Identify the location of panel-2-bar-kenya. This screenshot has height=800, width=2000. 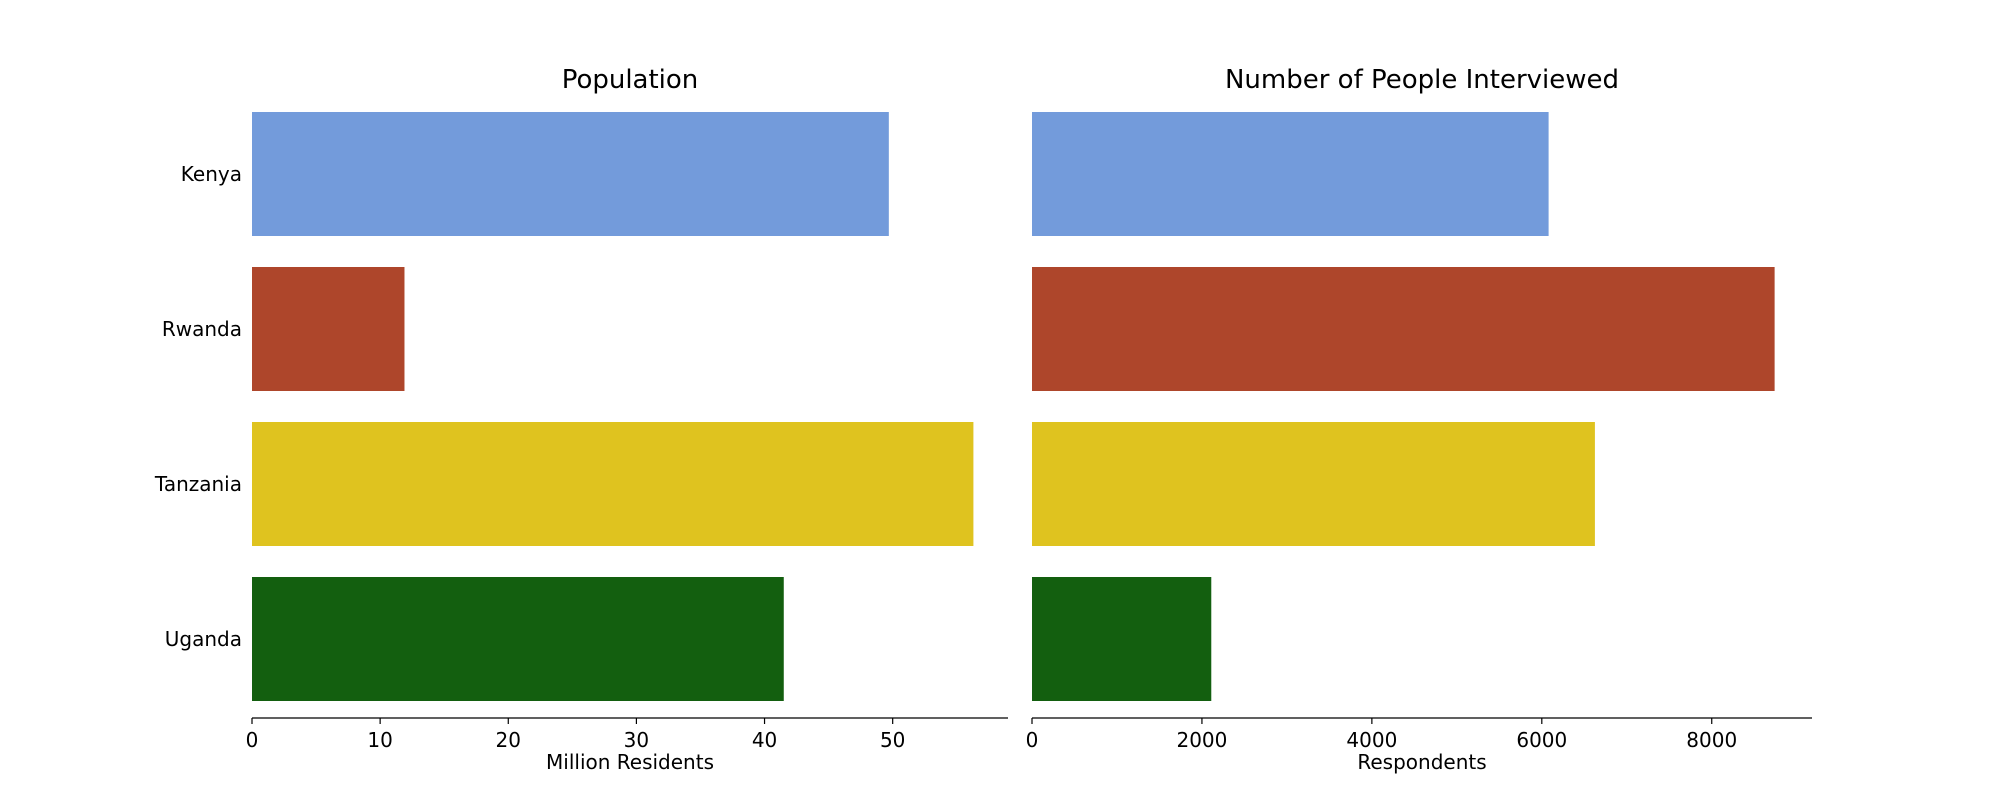
(1290, 174).